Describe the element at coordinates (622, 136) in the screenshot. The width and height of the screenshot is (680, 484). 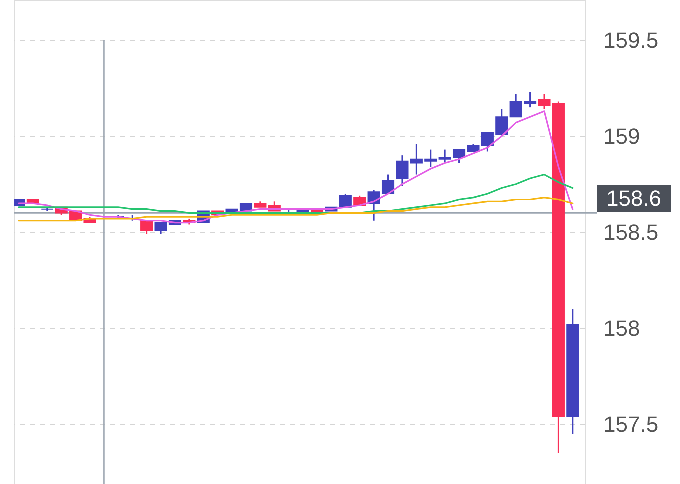
I see `y-tick-label: 159` at that location.